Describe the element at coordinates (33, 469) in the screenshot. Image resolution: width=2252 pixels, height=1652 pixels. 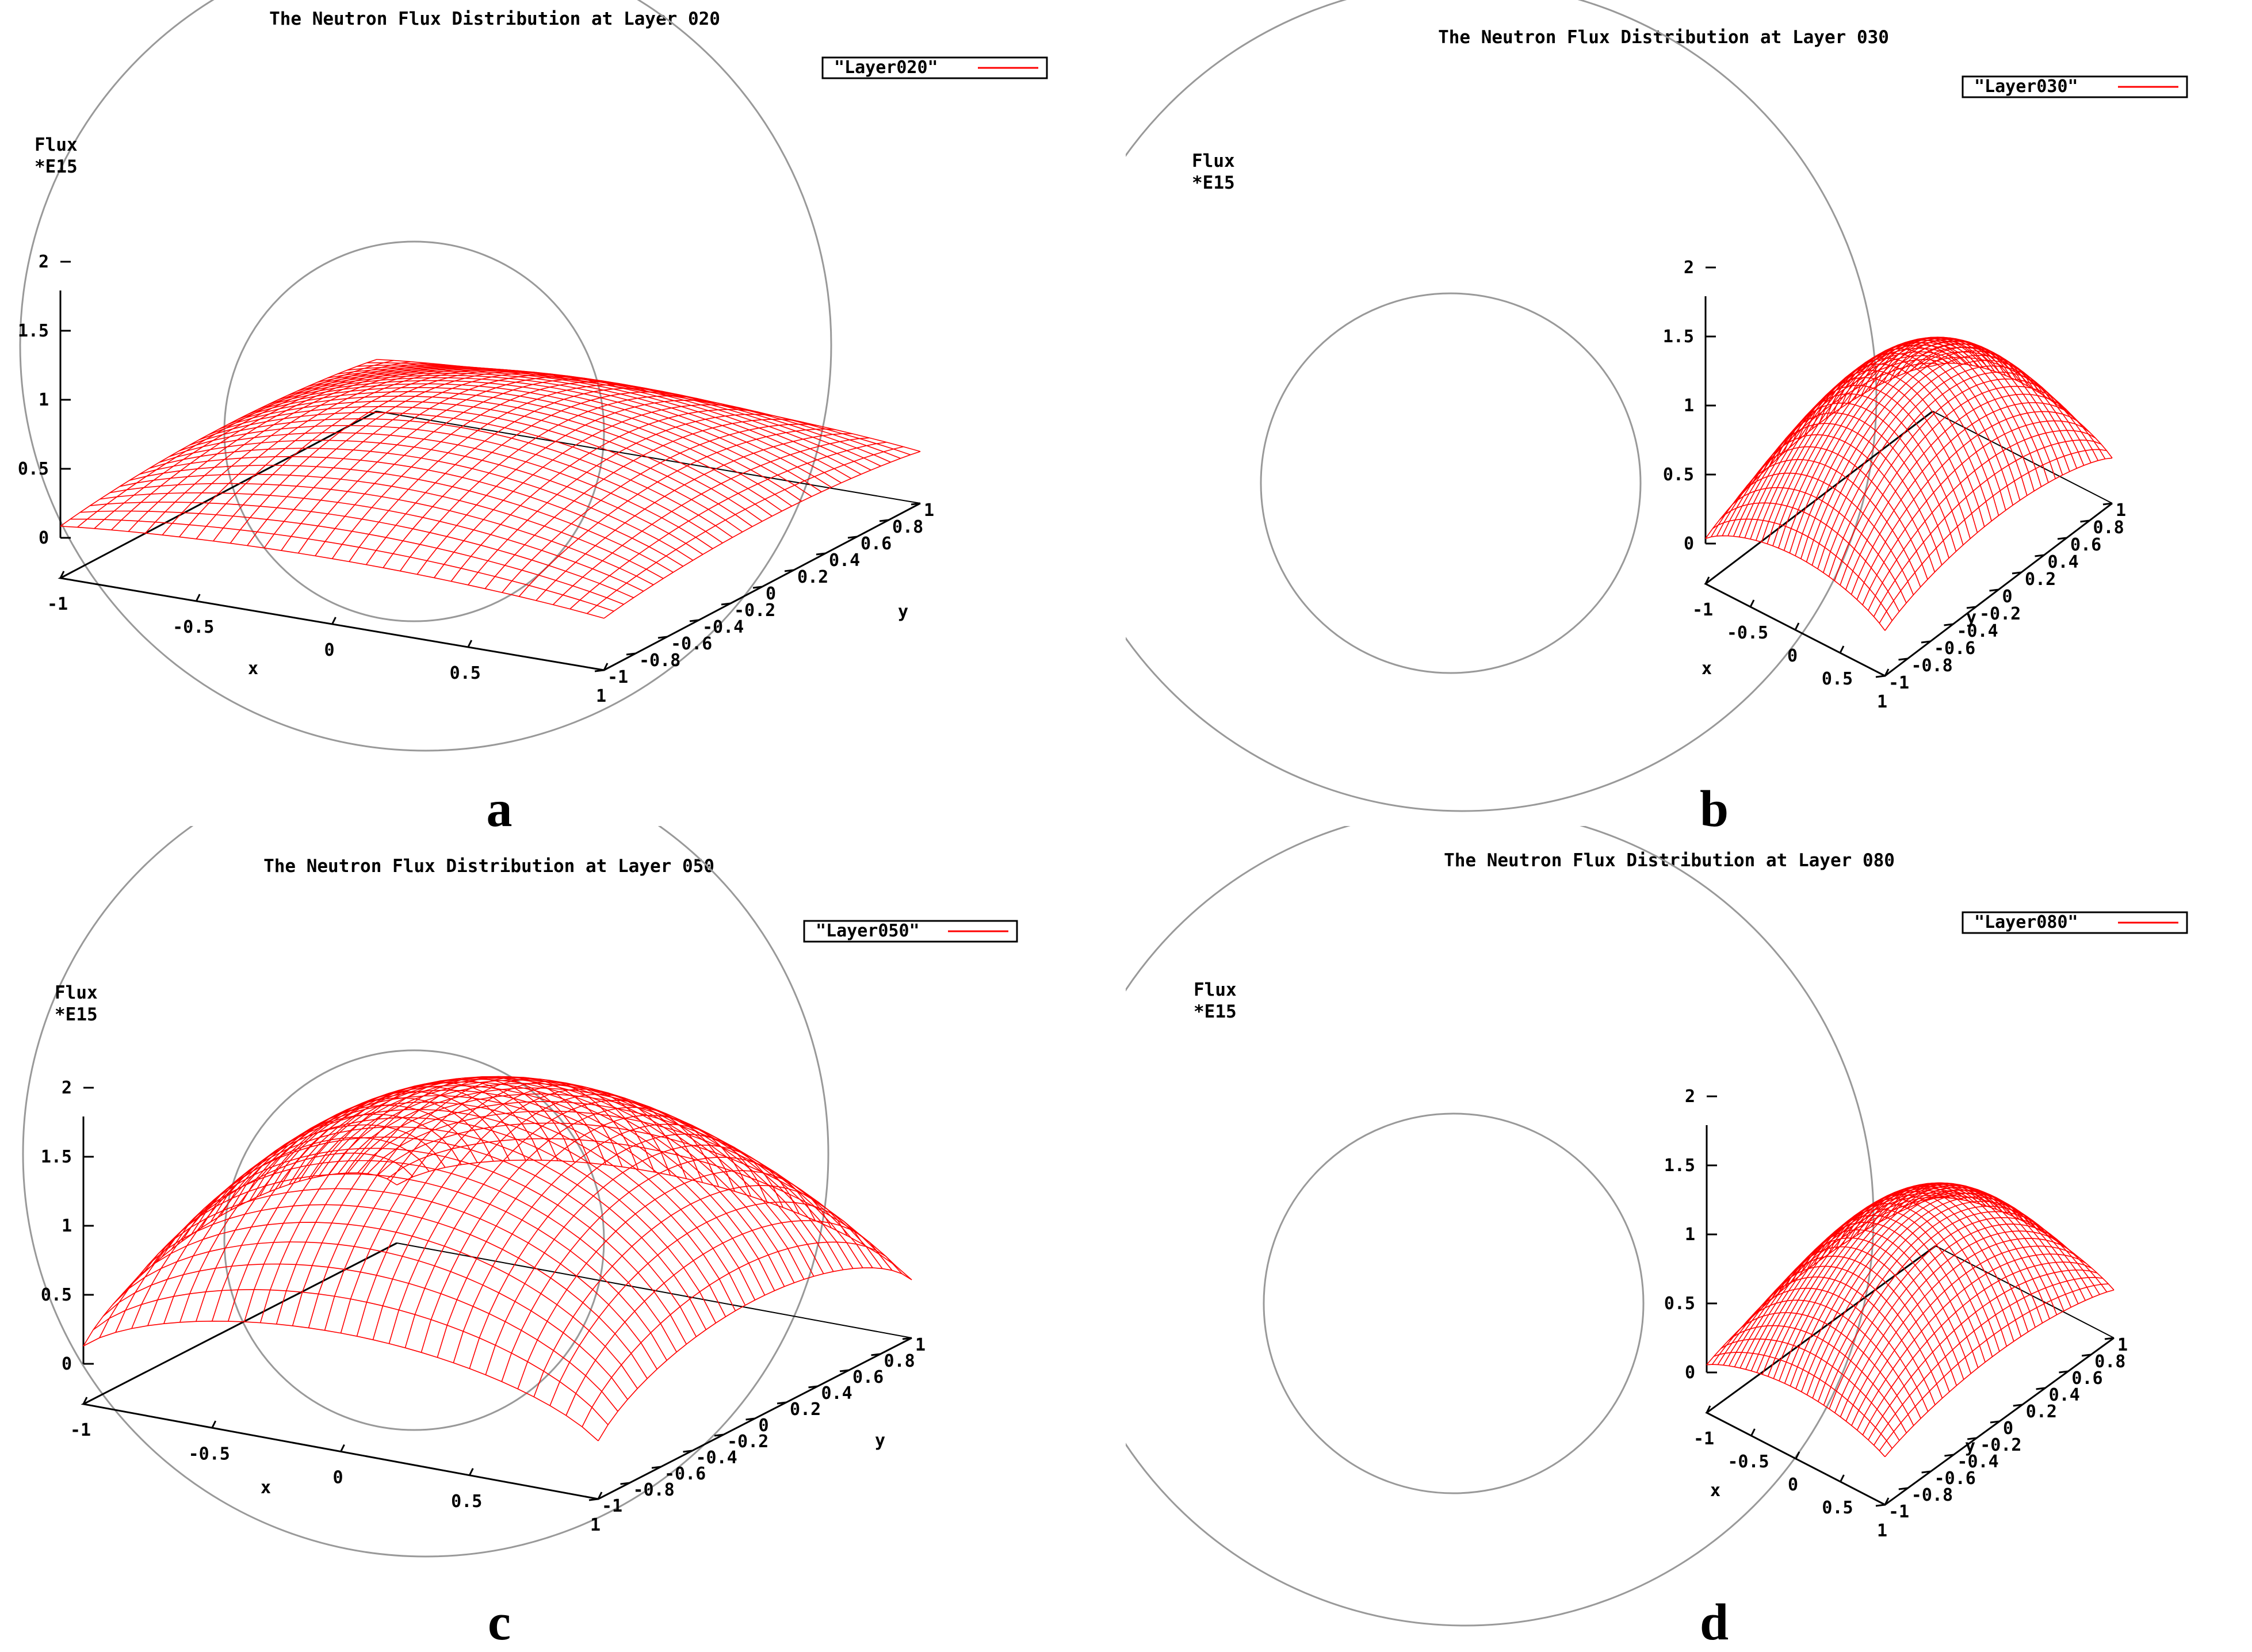
I see `z-tick-label: 0.5` at that location.